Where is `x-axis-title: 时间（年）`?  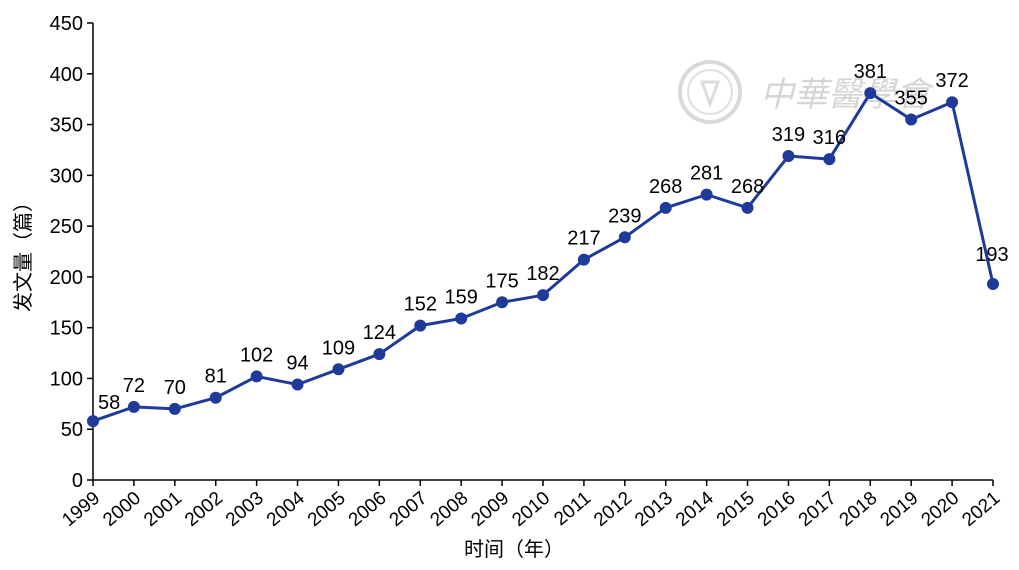
x-axis-title: 时间（年） is located at coordinates (514, 549).